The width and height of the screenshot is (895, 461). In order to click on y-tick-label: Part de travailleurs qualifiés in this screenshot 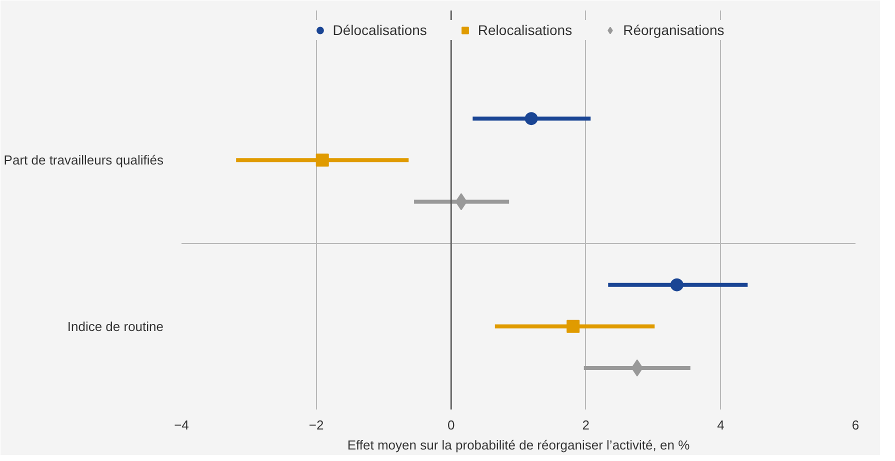, I will do `click(84, 160)`.